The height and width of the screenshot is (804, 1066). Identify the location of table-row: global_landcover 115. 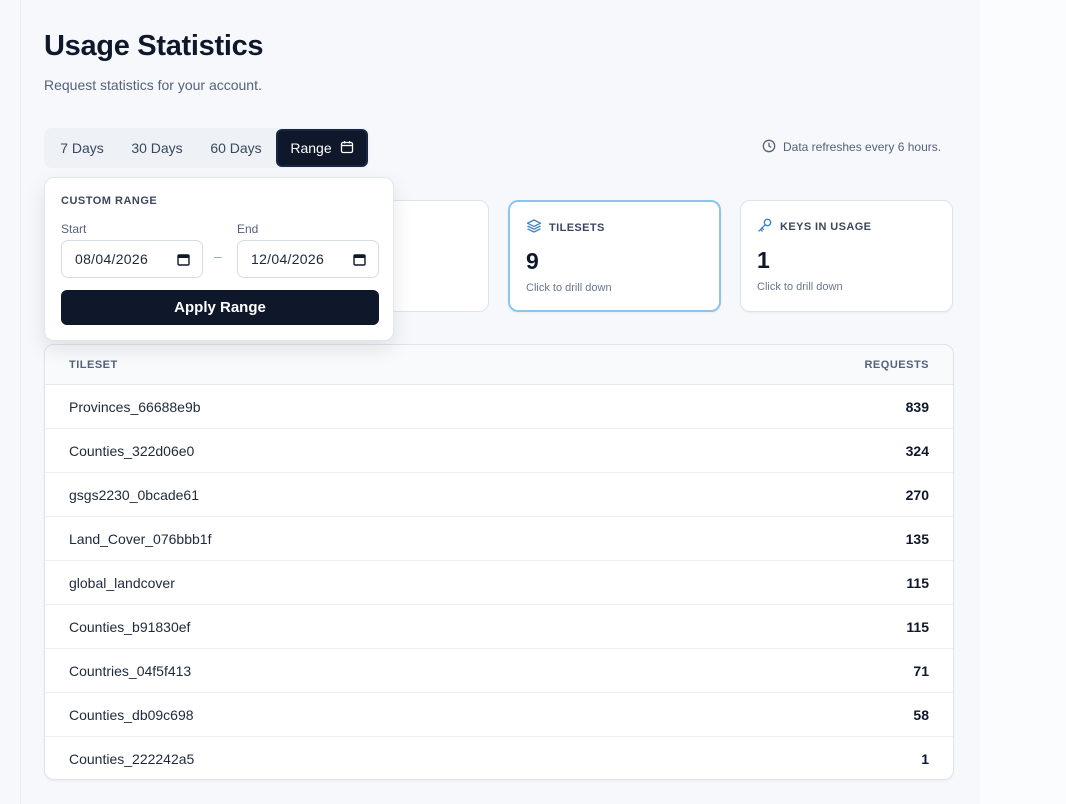
(499, 583).